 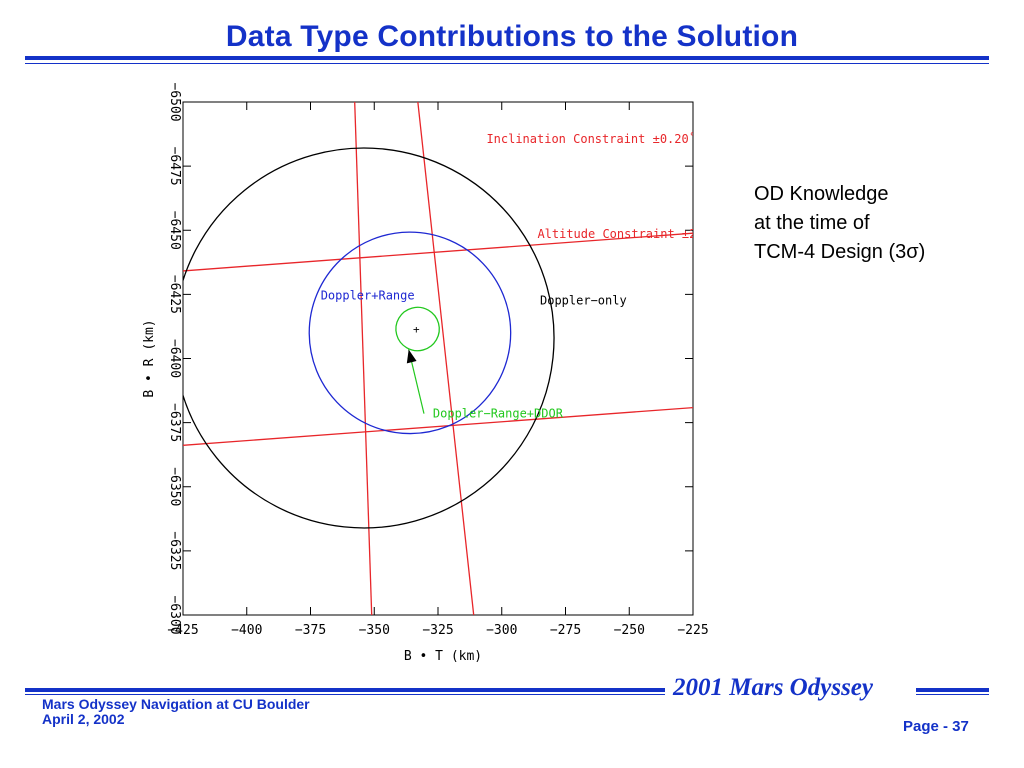 What do you see at coordinates (176, 704) in the screenshot?
I see `footer-organization: Mars Odyssey Navigation at CU Boulder` at bounding box center [176, 704].